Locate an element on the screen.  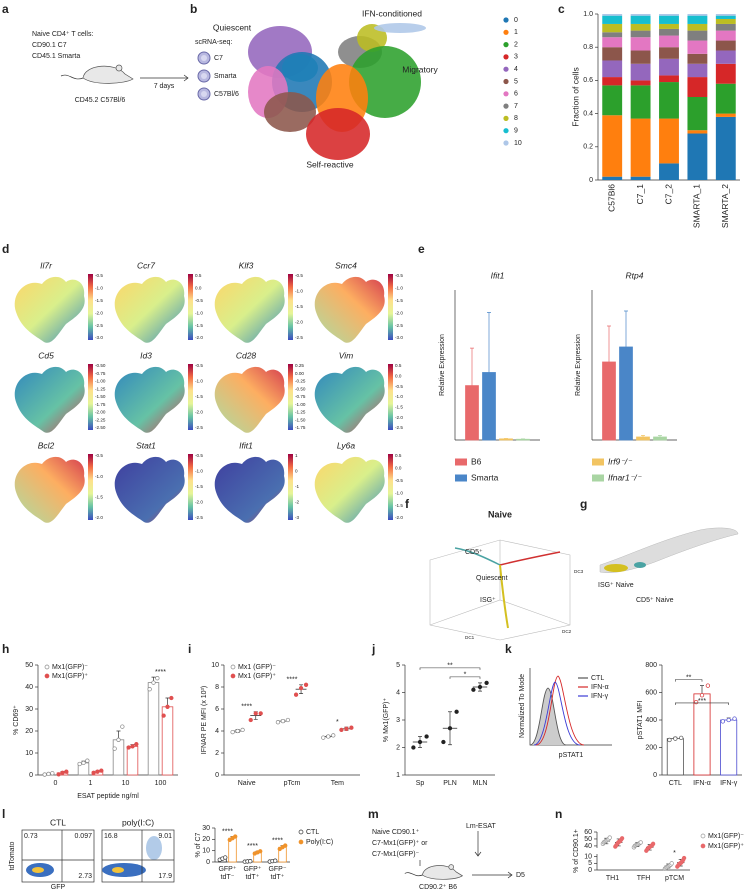
cells-label: Naive CD90.1⁺ is located at coordinates (396, 832).